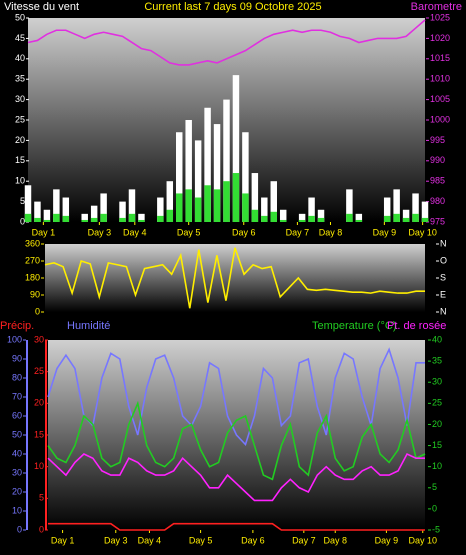 The image size is (466, 555). I want to click on tick-label: 35, so click(437, 360).